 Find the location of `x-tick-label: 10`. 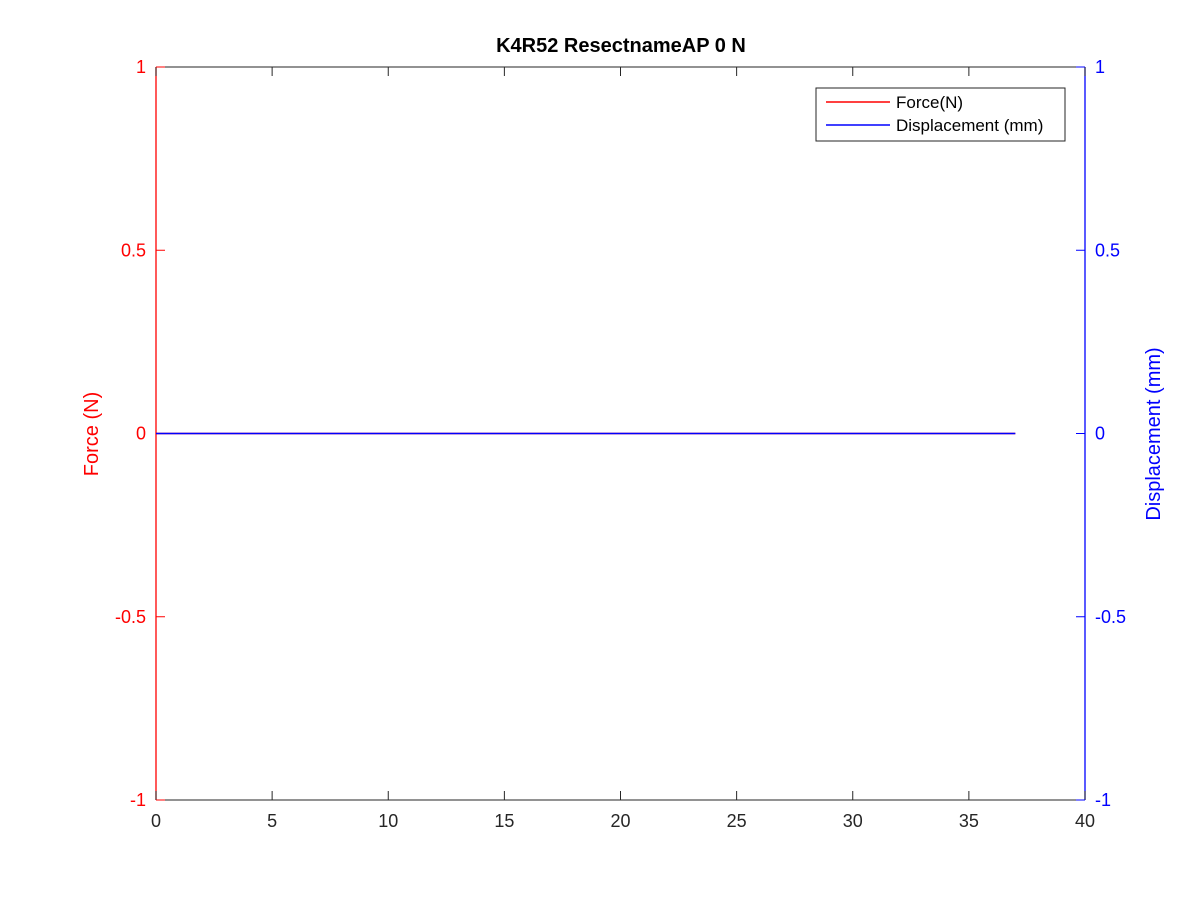

x-tick-label: 10 is located at coordinates (388, 821).